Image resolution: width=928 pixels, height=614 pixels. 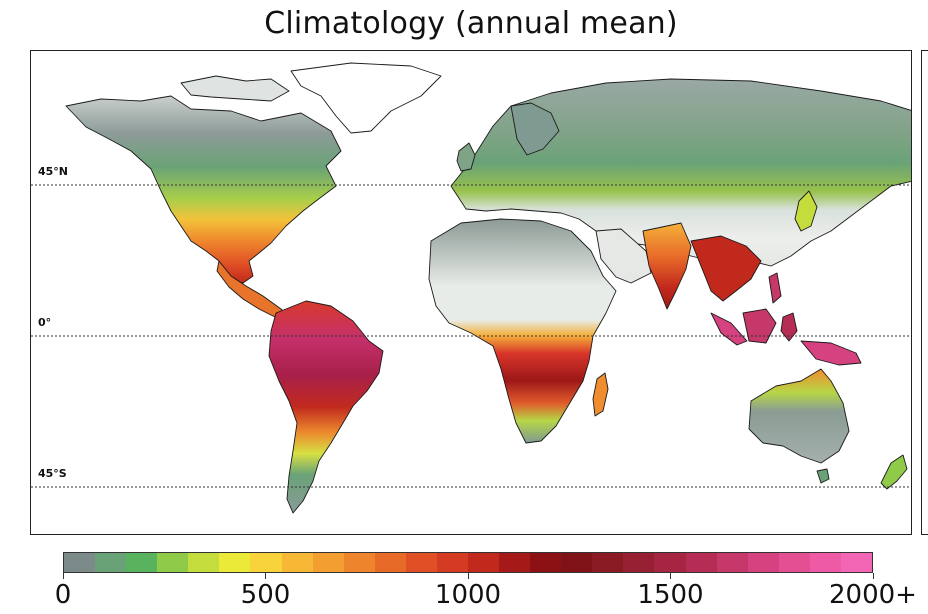 What do you see at coordinates (775, 288) in the screenshot?
I see `philippines` at bounding box center [775, 288].